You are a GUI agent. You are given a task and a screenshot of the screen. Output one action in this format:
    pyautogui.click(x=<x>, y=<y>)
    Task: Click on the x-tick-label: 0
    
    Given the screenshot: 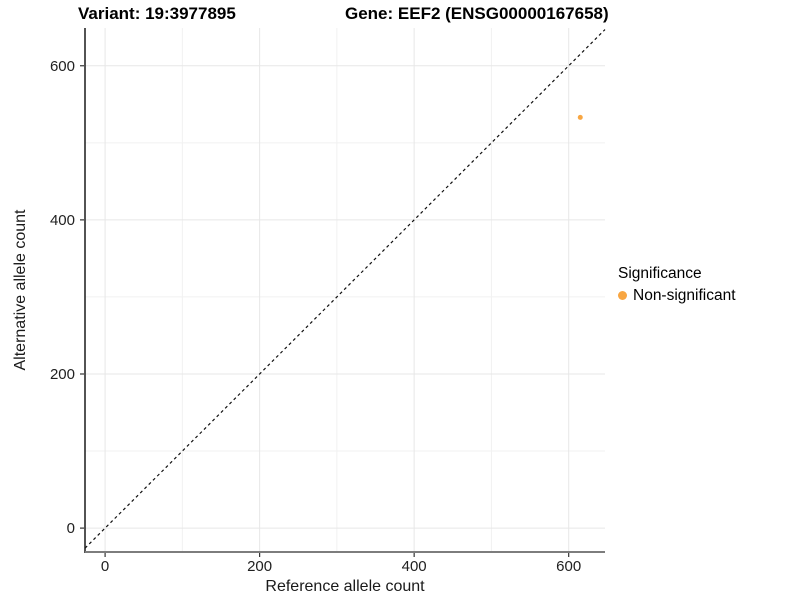 What is the action you would take?
    pyautogui.click(x=105, y=566)
    